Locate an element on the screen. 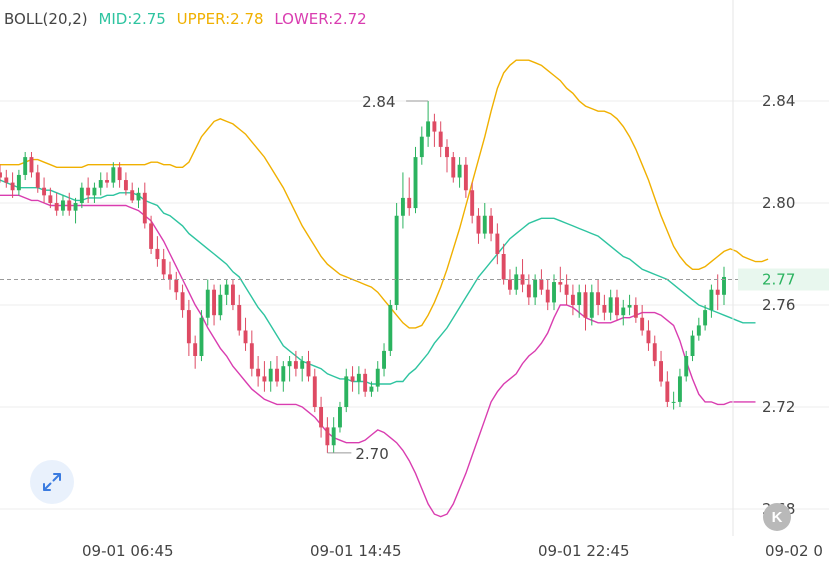 This screenshot has height=564, width=829. high-annotation-label: 2.84 is located at coordinates (378, 102).